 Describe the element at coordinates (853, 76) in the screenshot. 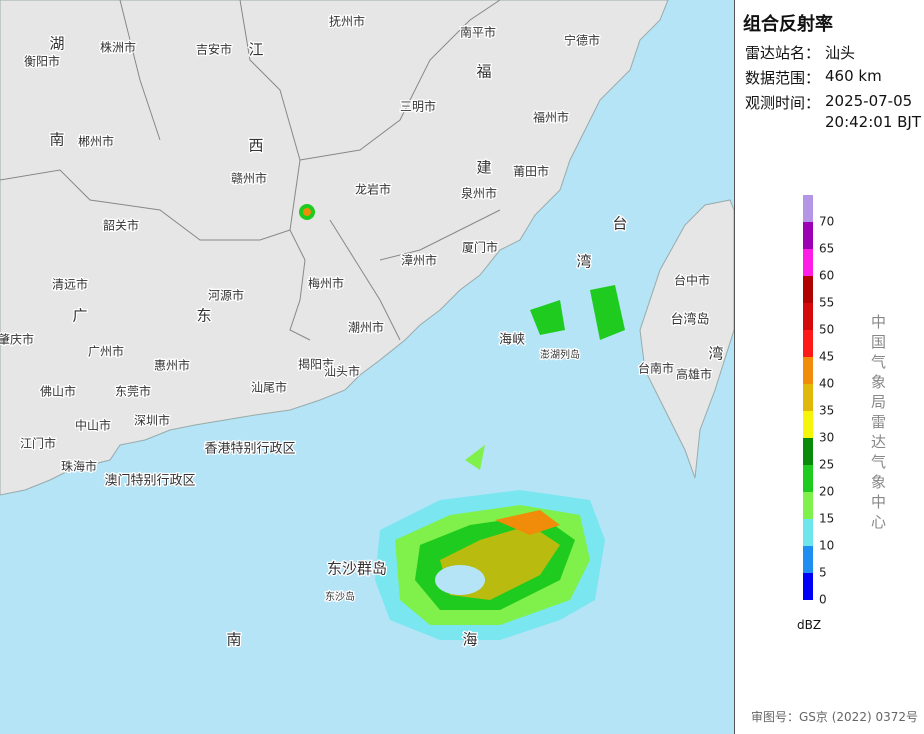

I see `range: 460 km` at that location.